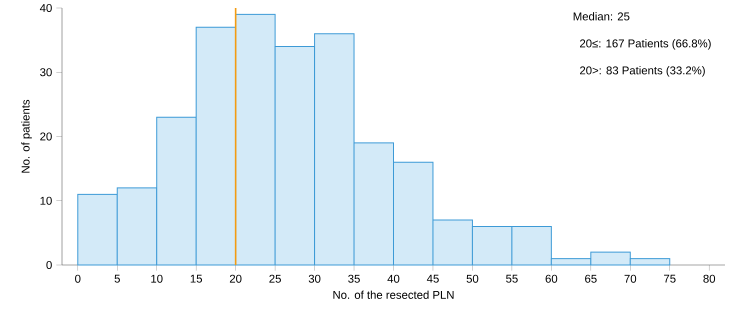 Image resolution: width=734 pixels, height=321 pixels. I want to click on x-tick-label: 25, so click(275, 278).